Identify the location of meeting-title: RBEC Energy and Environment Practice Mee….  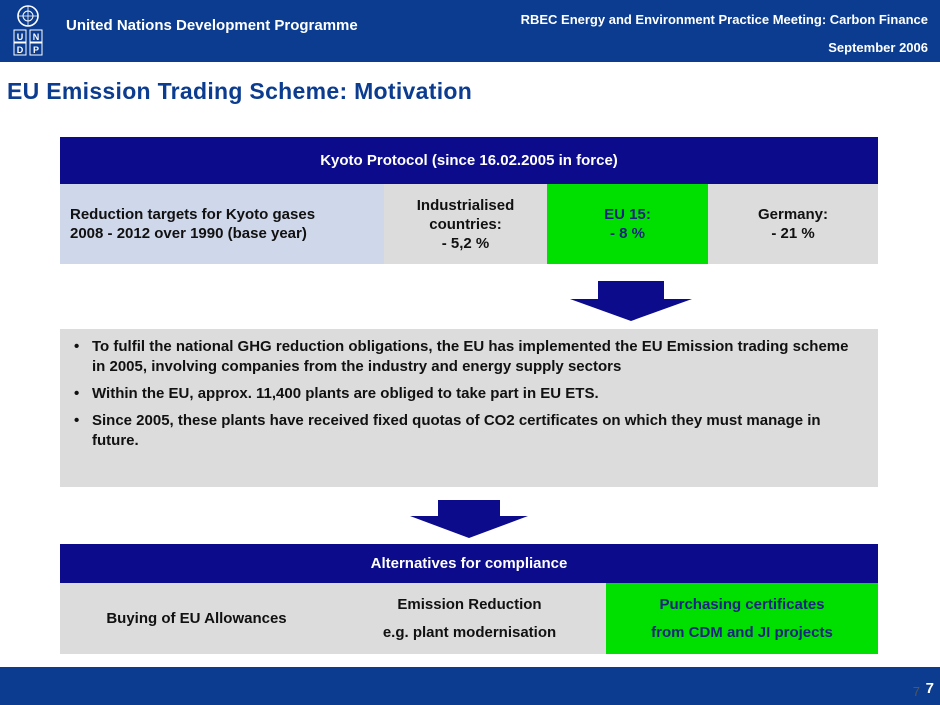
(724, 19).